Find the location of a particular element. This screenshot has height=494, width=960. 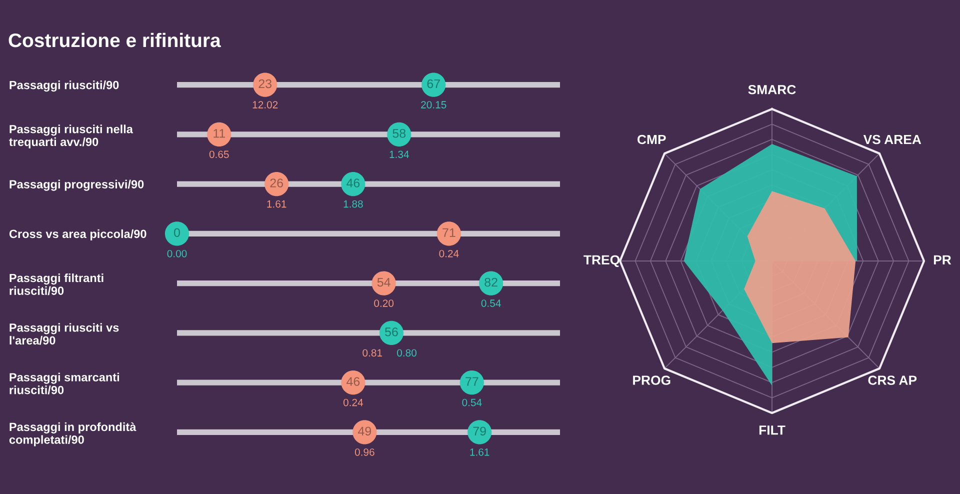

annotation: 0.20 is located at coordinates (384, 303).